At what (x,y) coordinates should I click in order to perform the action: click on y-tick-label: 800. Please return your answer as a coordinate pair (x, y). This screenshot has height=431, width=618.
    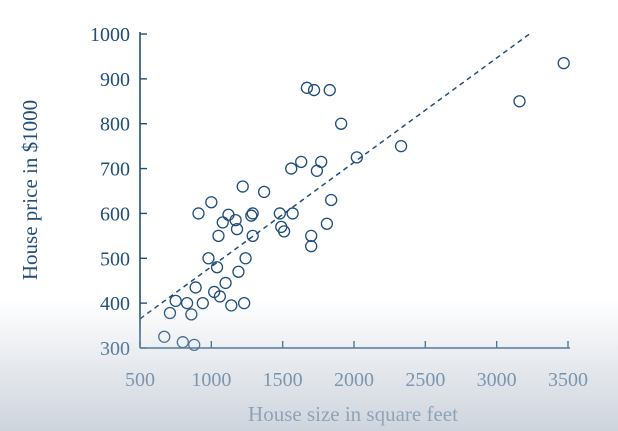
    Looking at the image, I should click on (115, 125).